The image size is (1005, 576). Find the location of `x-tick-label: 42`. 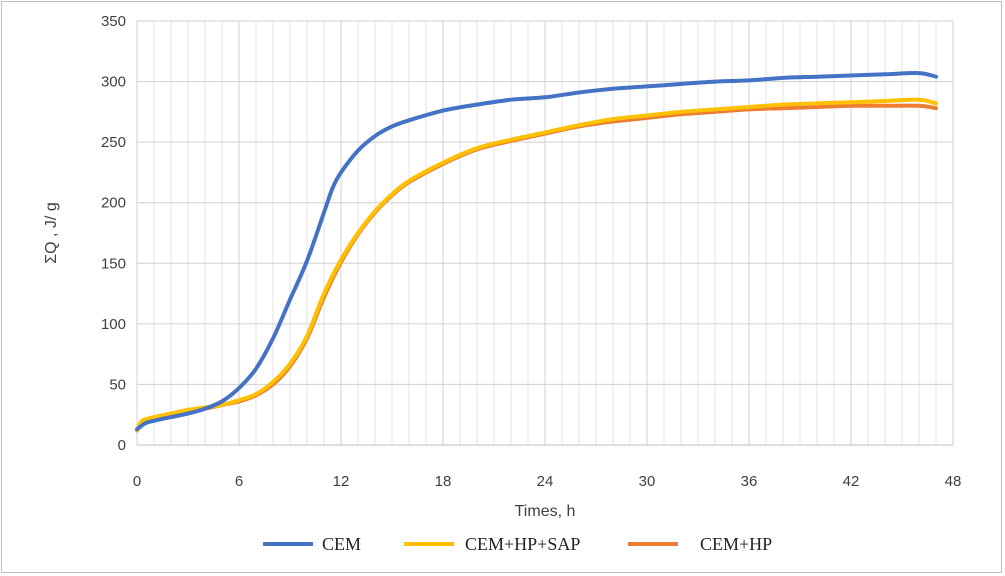

x-tick-label: 42 is located at coordinates (851, 481).